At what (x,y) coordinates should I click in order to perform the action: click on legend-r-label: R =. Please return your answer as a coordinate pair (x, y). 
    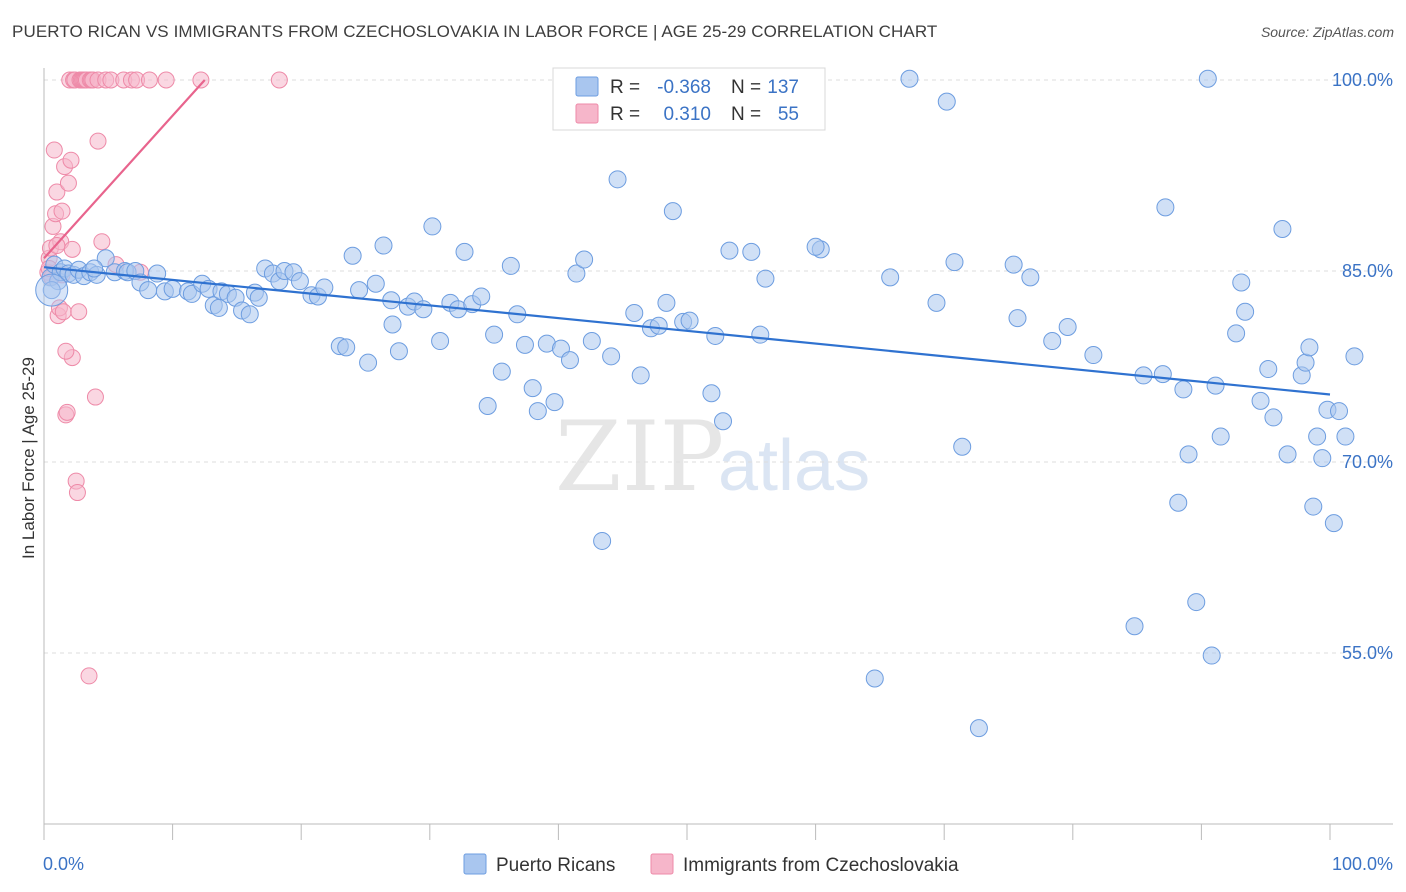
    Looking at the image, I should click on (625, 87).